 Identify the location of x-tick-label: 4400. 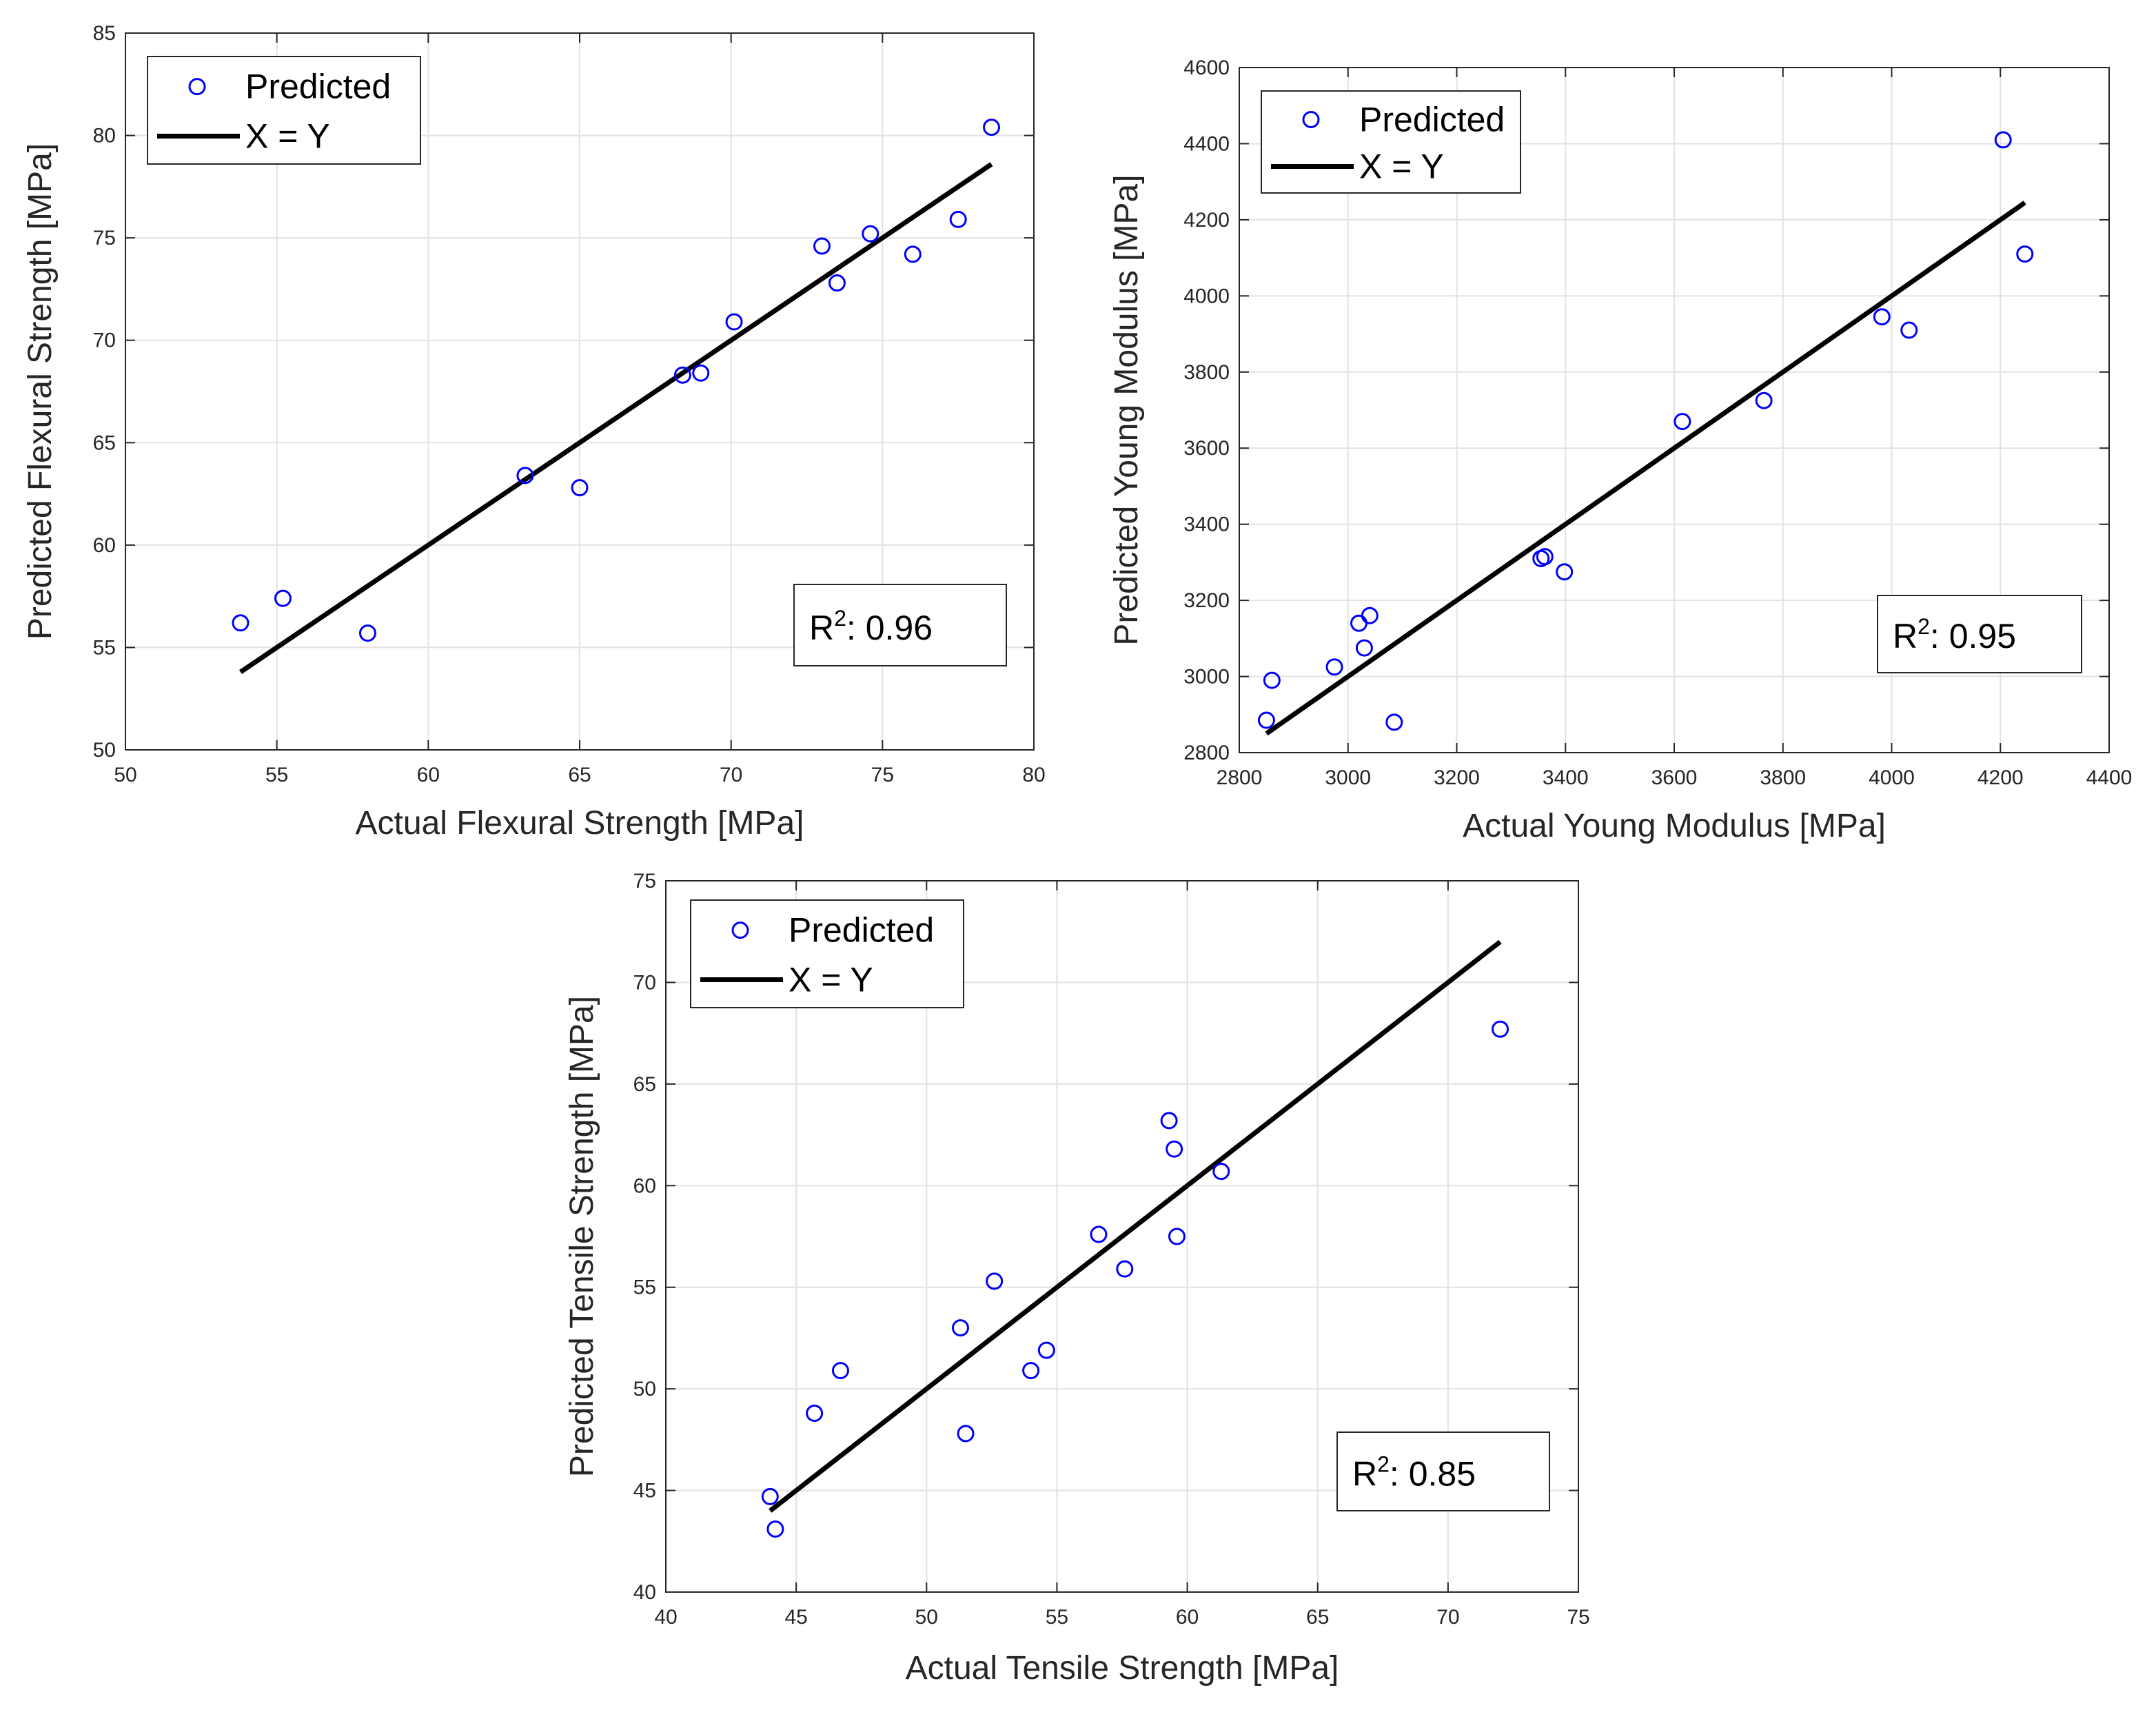
(2109, 777).